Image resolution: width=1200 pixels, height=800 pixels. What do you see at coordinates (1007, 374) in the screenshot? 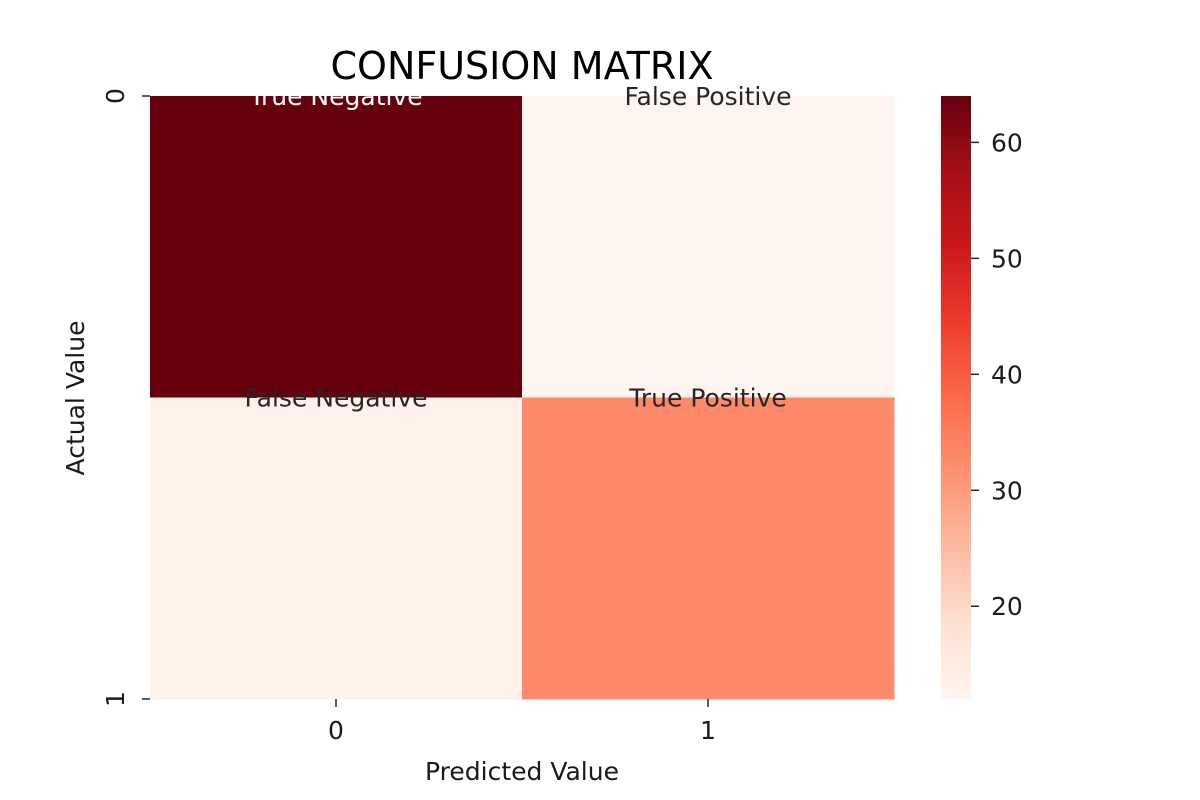
I see `colorbar-tick-label-2: 40` at bounding box center [1007, 374].